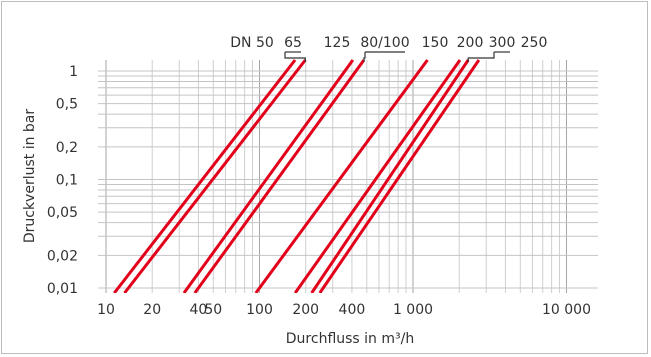 This screenshot has width=651, height=357. I want to click on series-label-dn-80-100: 80/100, so click(384, 43).